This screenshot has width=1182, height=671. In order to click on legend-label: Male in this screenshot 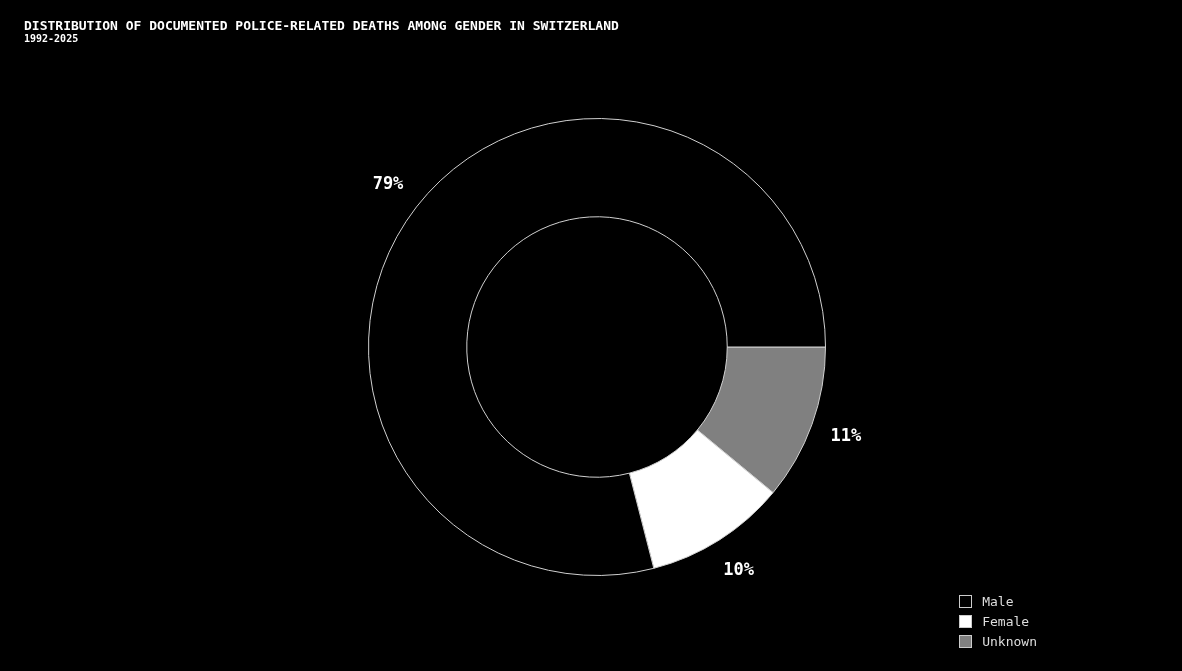, I will do `click(998, 601)`.